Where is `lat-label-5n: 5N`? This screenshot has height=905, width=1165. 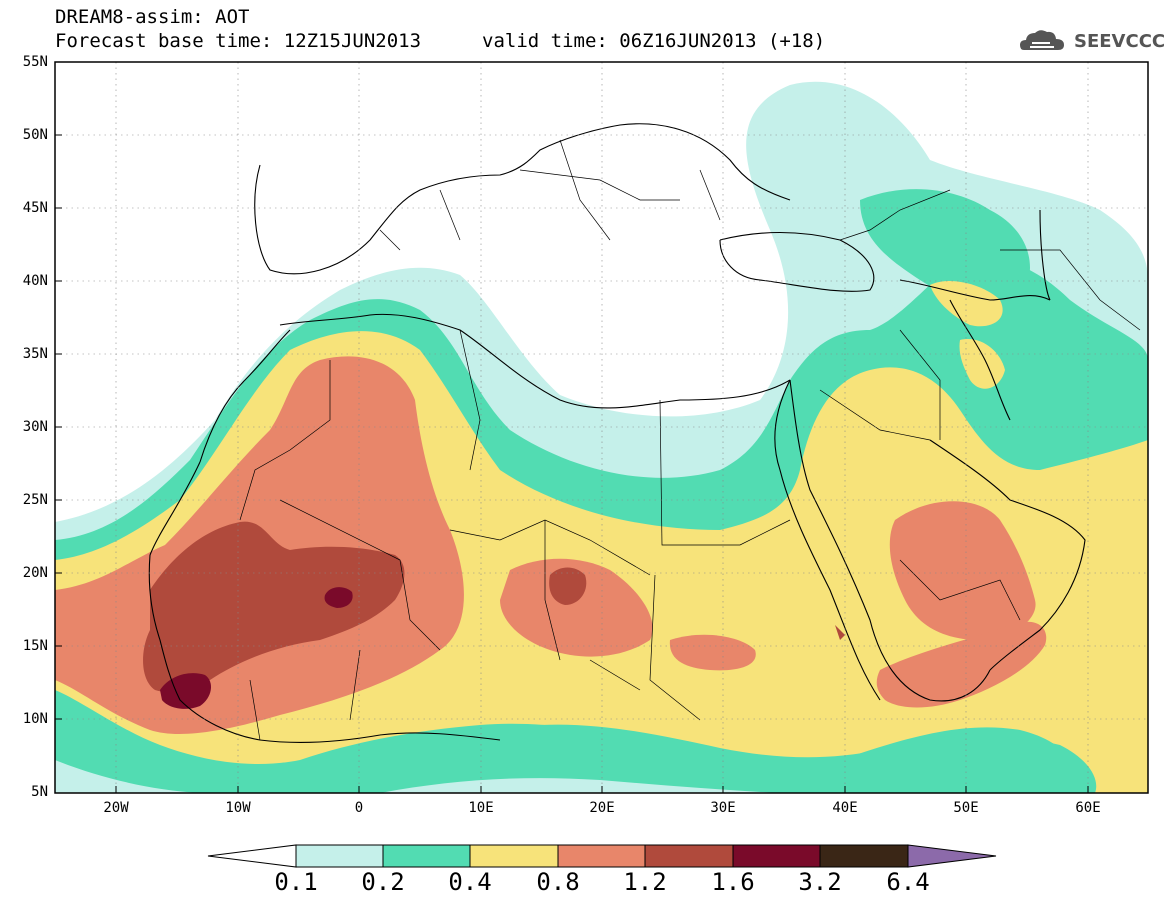 lat-label-5n: 5N is located at coordinates (39, 792).